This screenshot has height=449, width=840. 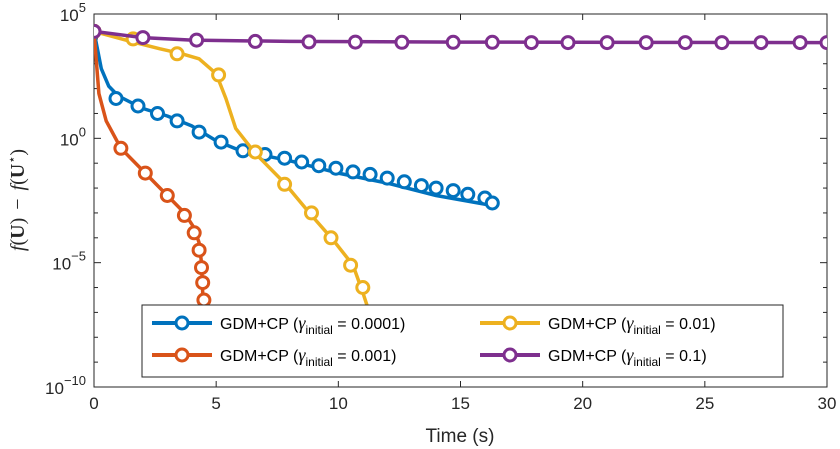 I want to click on ylabel-open1: (, so click(x=18, y=242).